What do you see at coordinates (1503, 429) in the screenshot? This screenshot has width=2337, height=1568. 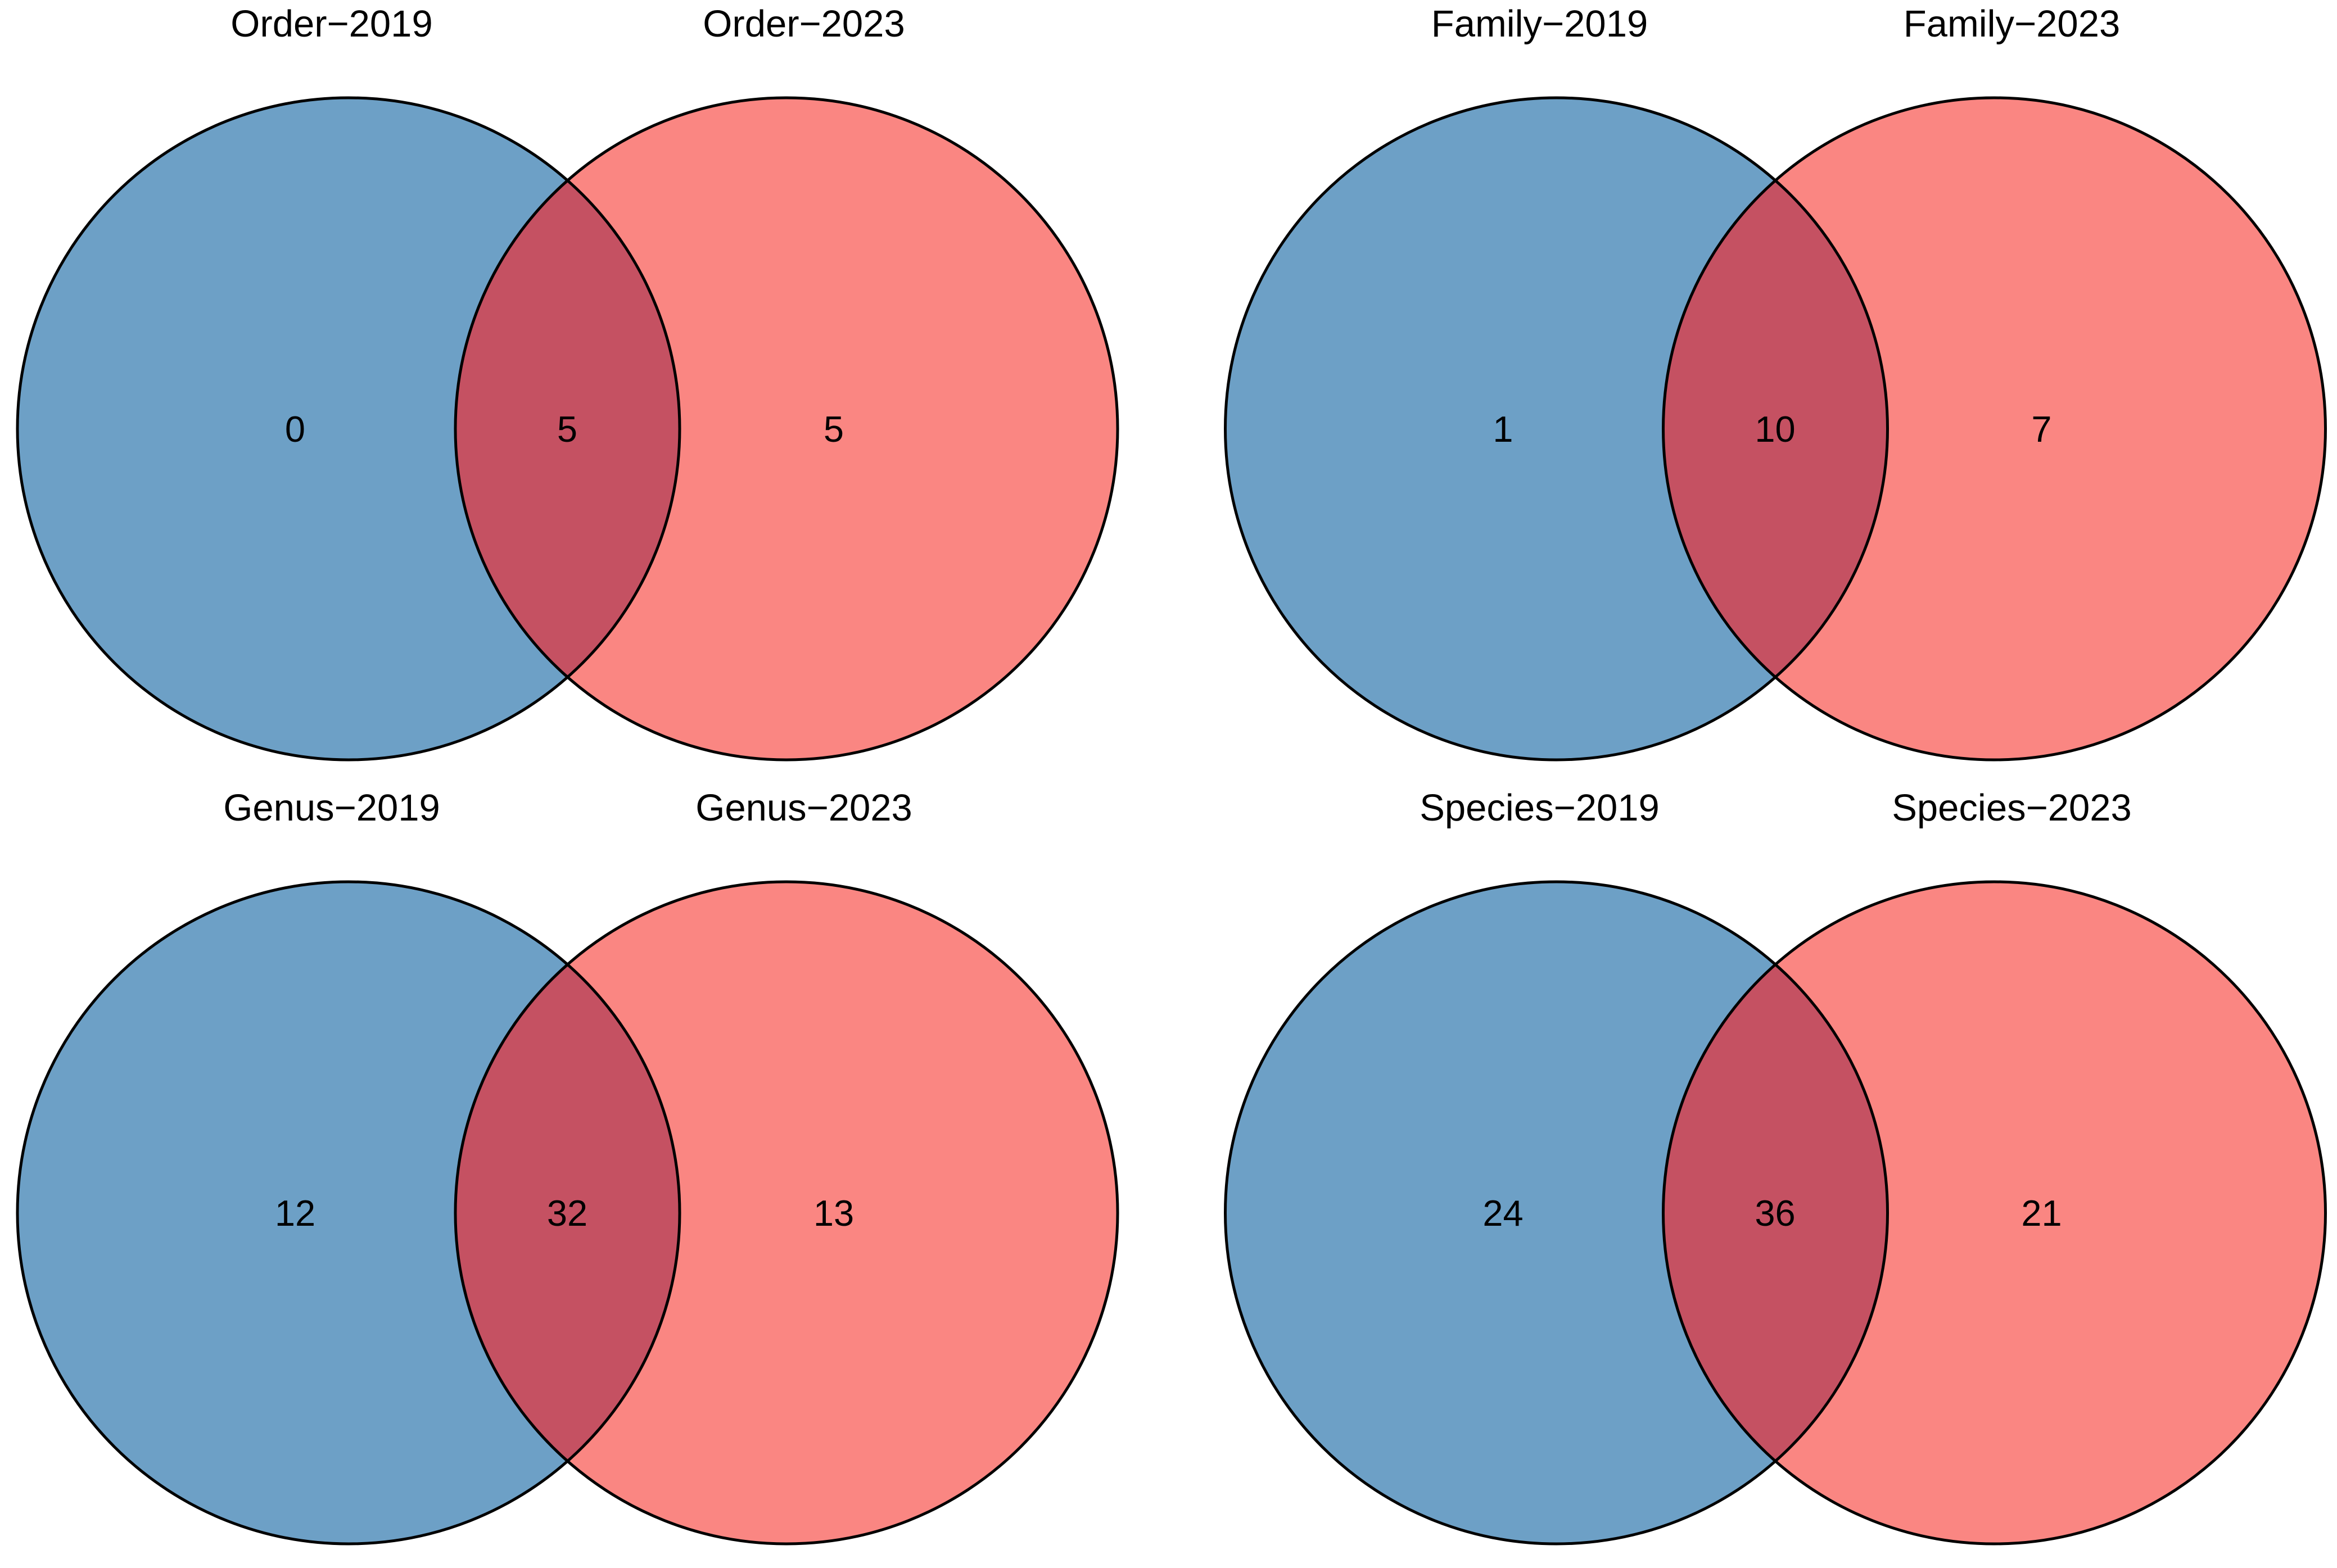 I see `left-only-count: 1` at bounding box center [1503, 429].